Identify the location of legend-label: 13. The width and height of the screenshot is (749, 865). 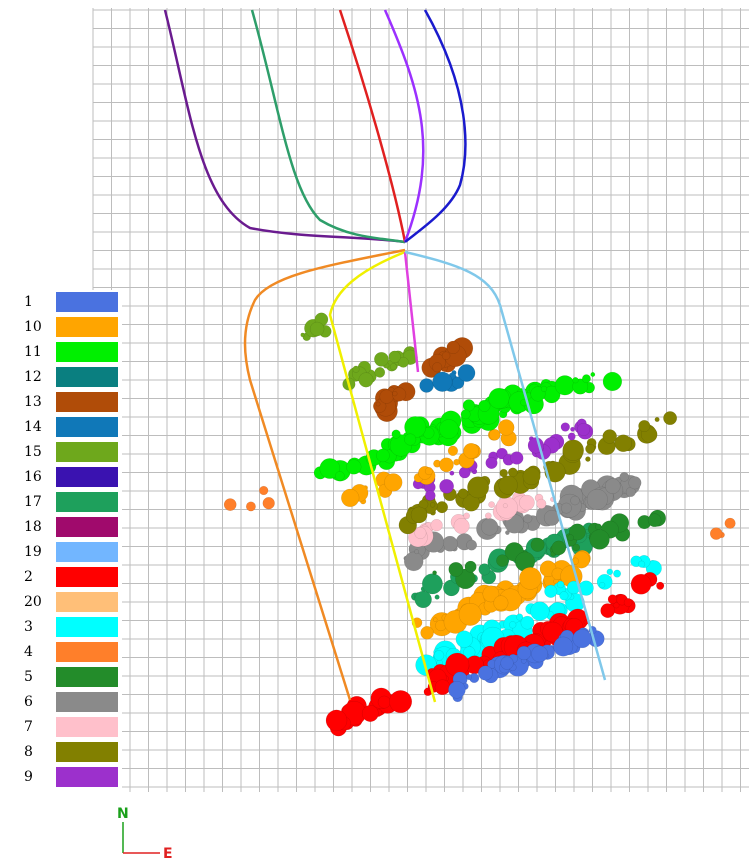
(33, 402).